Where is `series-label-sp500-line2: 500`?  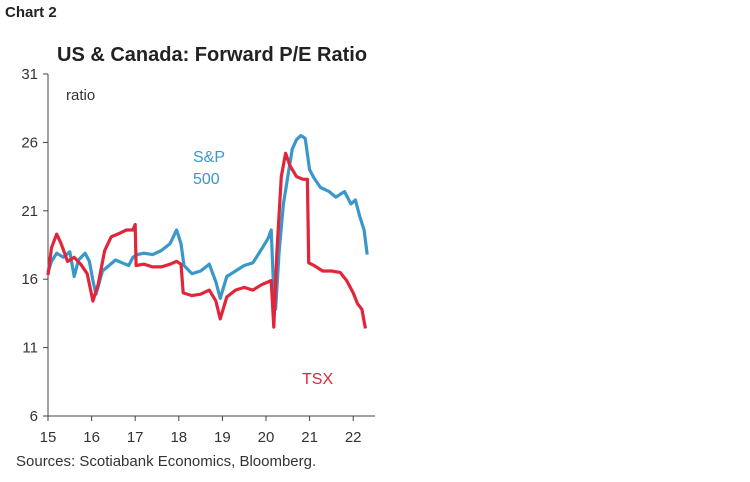
series-label-sp500-line2: 500 is located at coordinates (206, 179).